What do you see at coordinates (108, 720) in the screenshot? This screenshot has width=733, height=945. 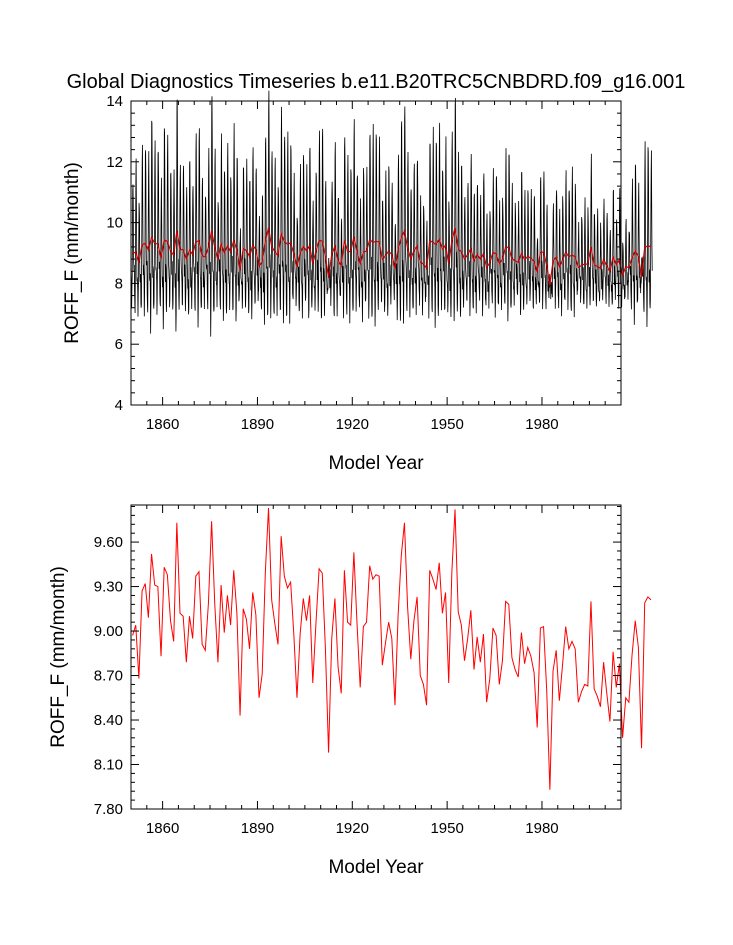 I see `y-tick-label: 8.40` at bounding box center [108, 720].